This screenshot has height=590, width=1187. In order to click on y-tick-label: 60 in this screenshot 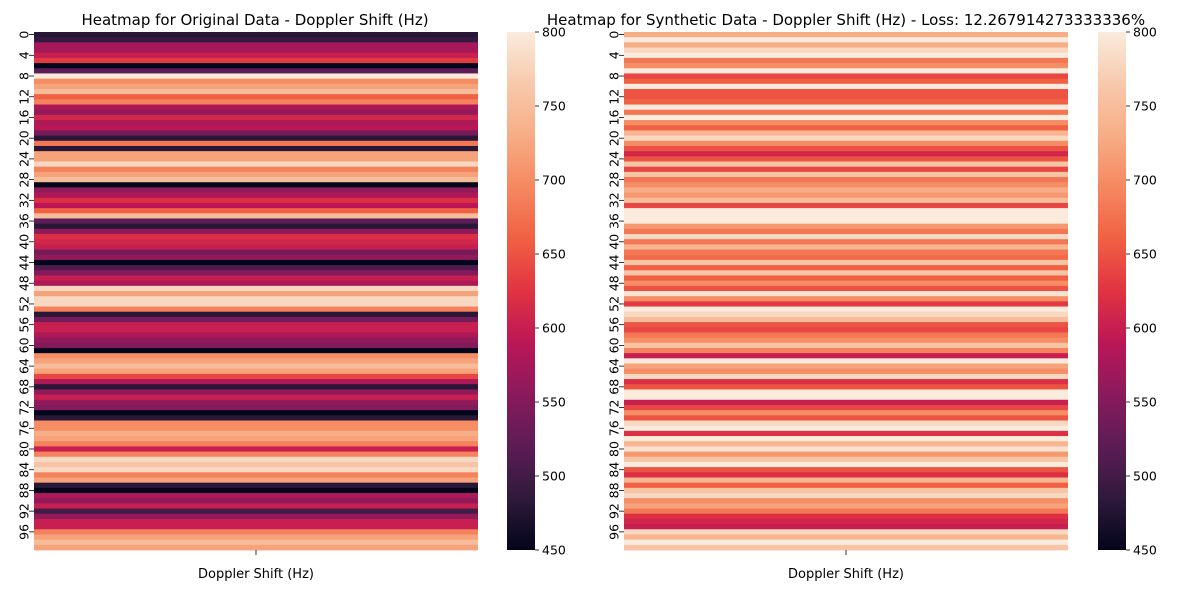, I will do `click(614, 345)`.